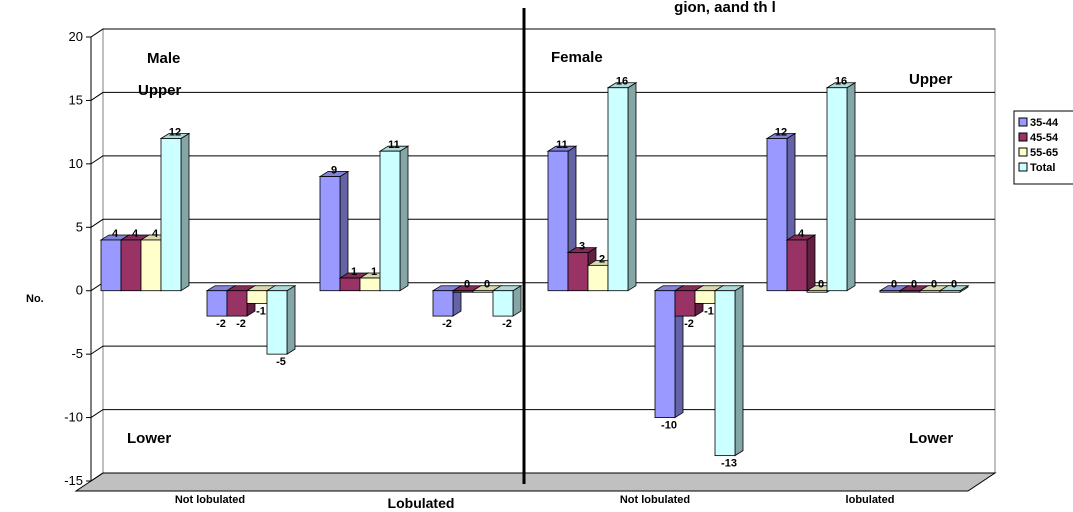 The height and width of the screenshot is (512, 1073). I want to click on y-tick-label: -10, so click(73, 417).